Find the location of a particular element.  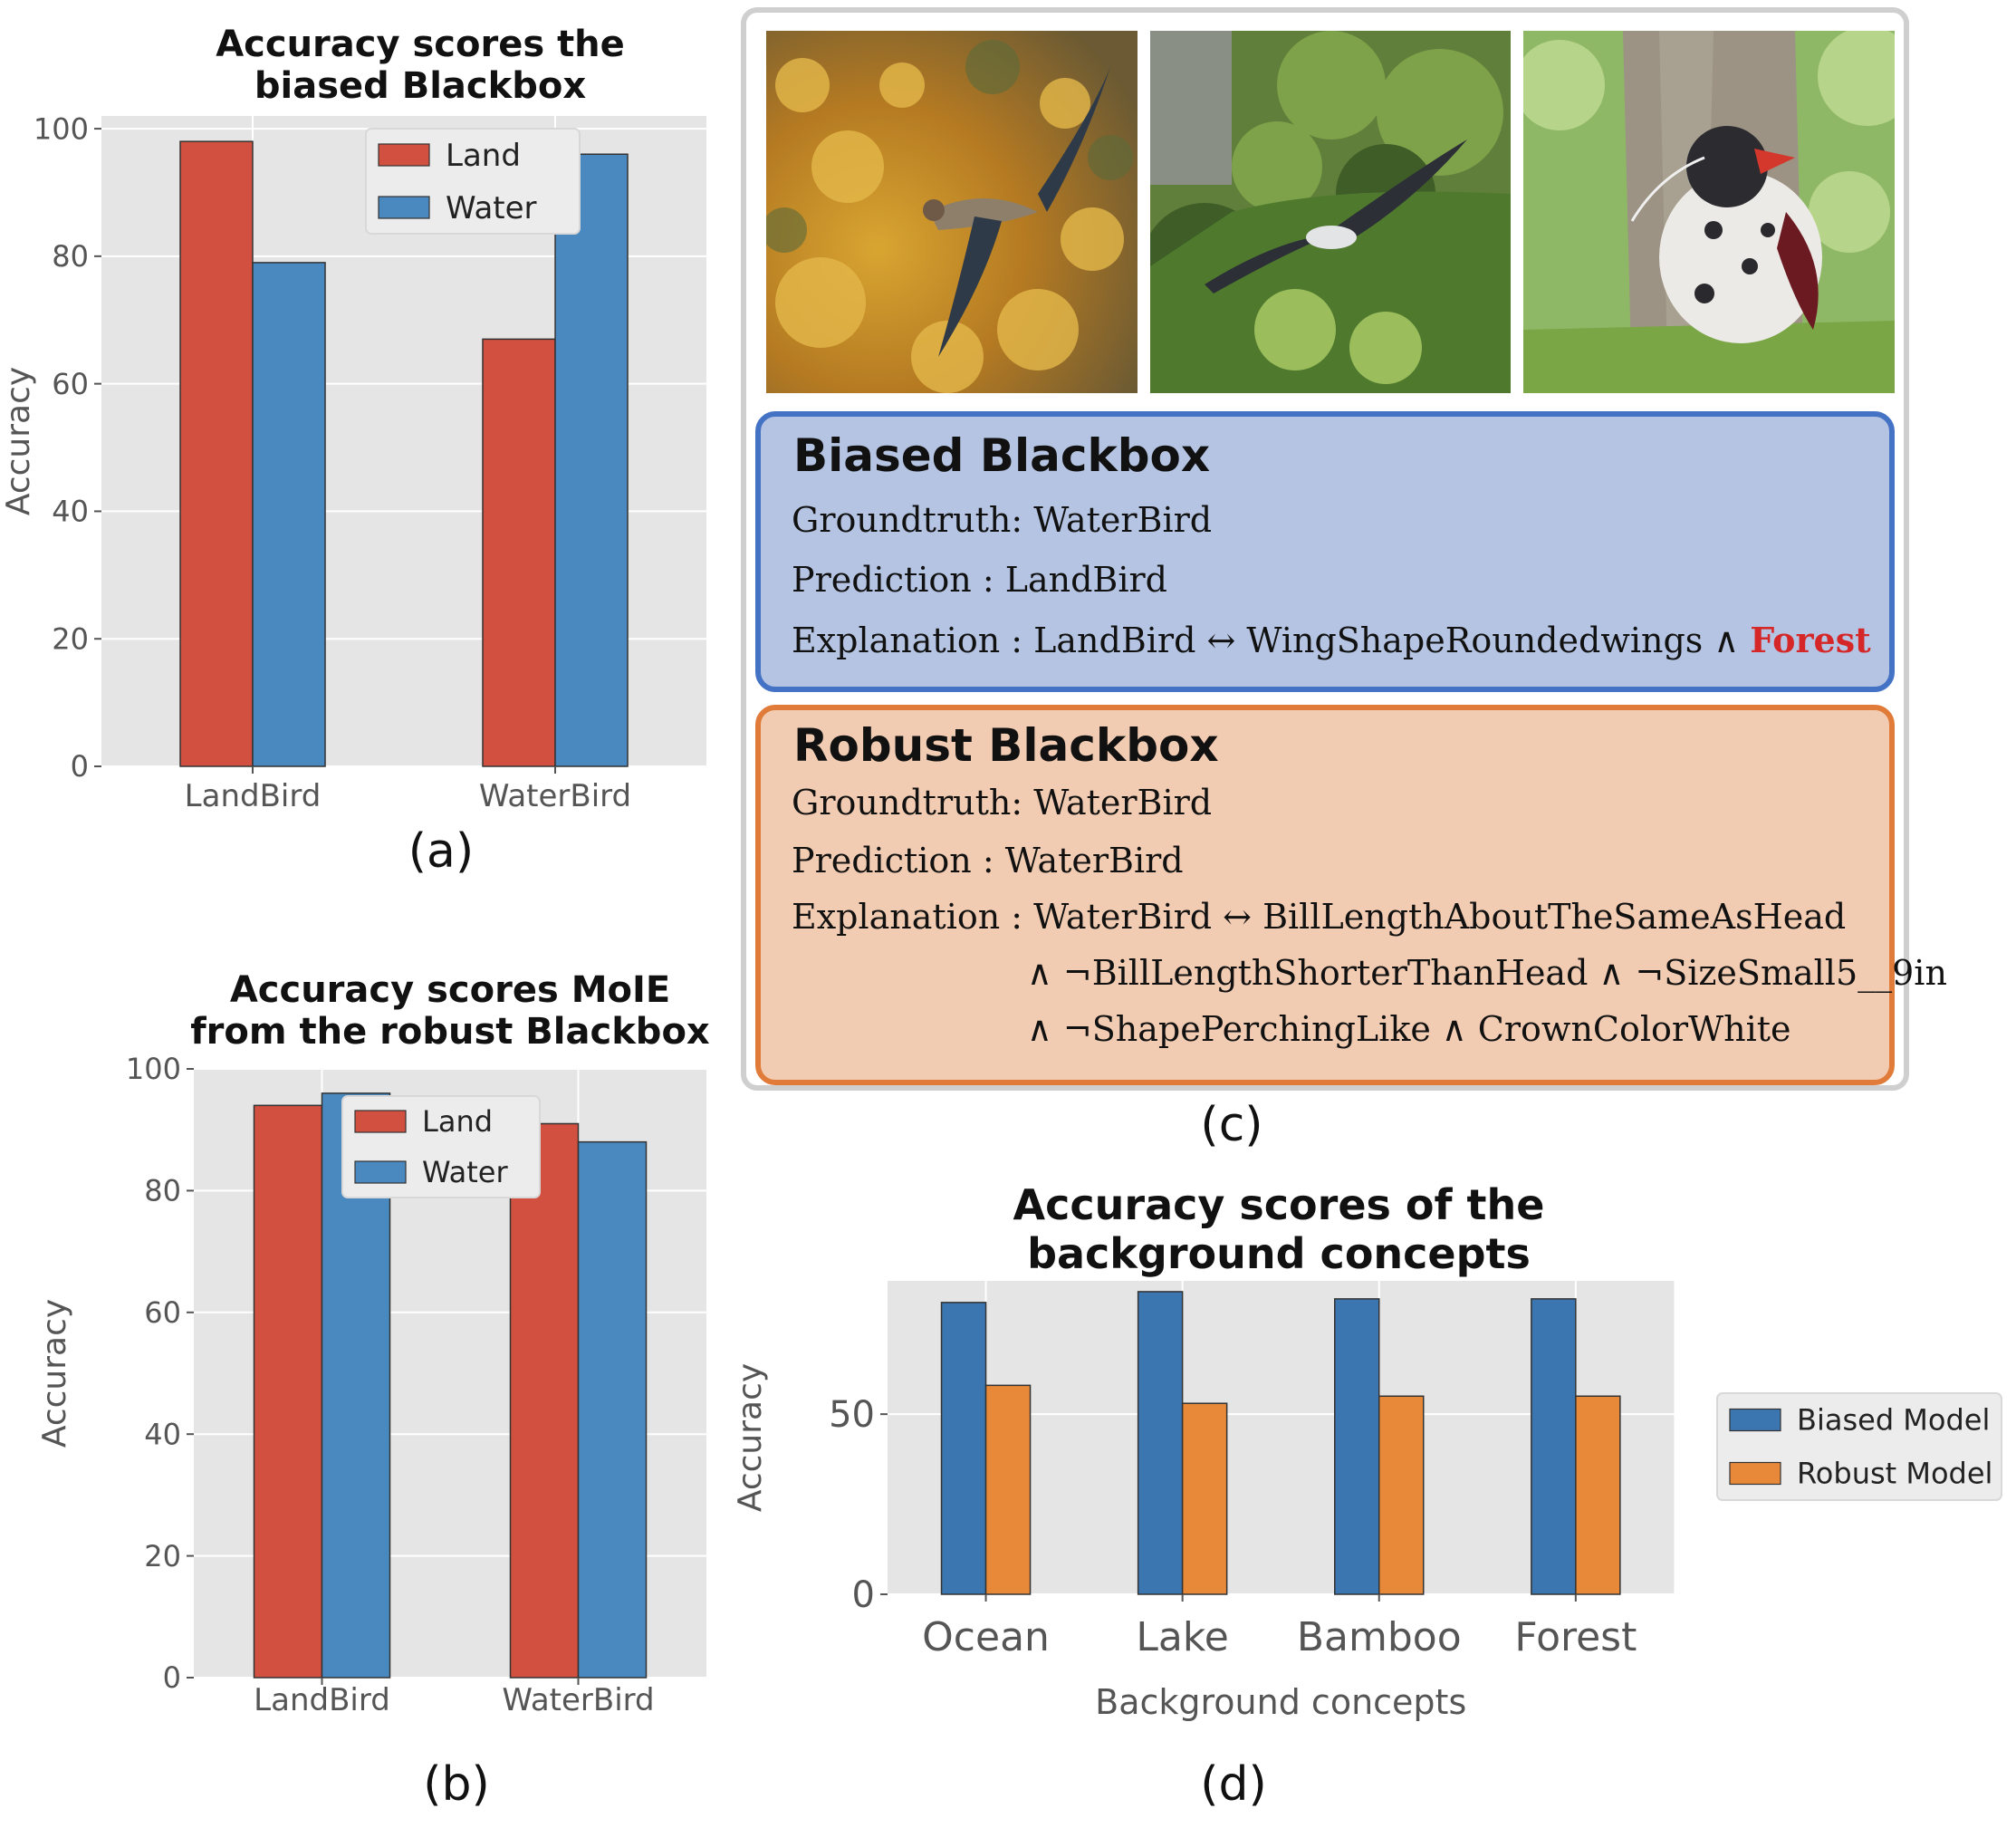

forest-highlight: Forest is located at coordinates (1811, 640).